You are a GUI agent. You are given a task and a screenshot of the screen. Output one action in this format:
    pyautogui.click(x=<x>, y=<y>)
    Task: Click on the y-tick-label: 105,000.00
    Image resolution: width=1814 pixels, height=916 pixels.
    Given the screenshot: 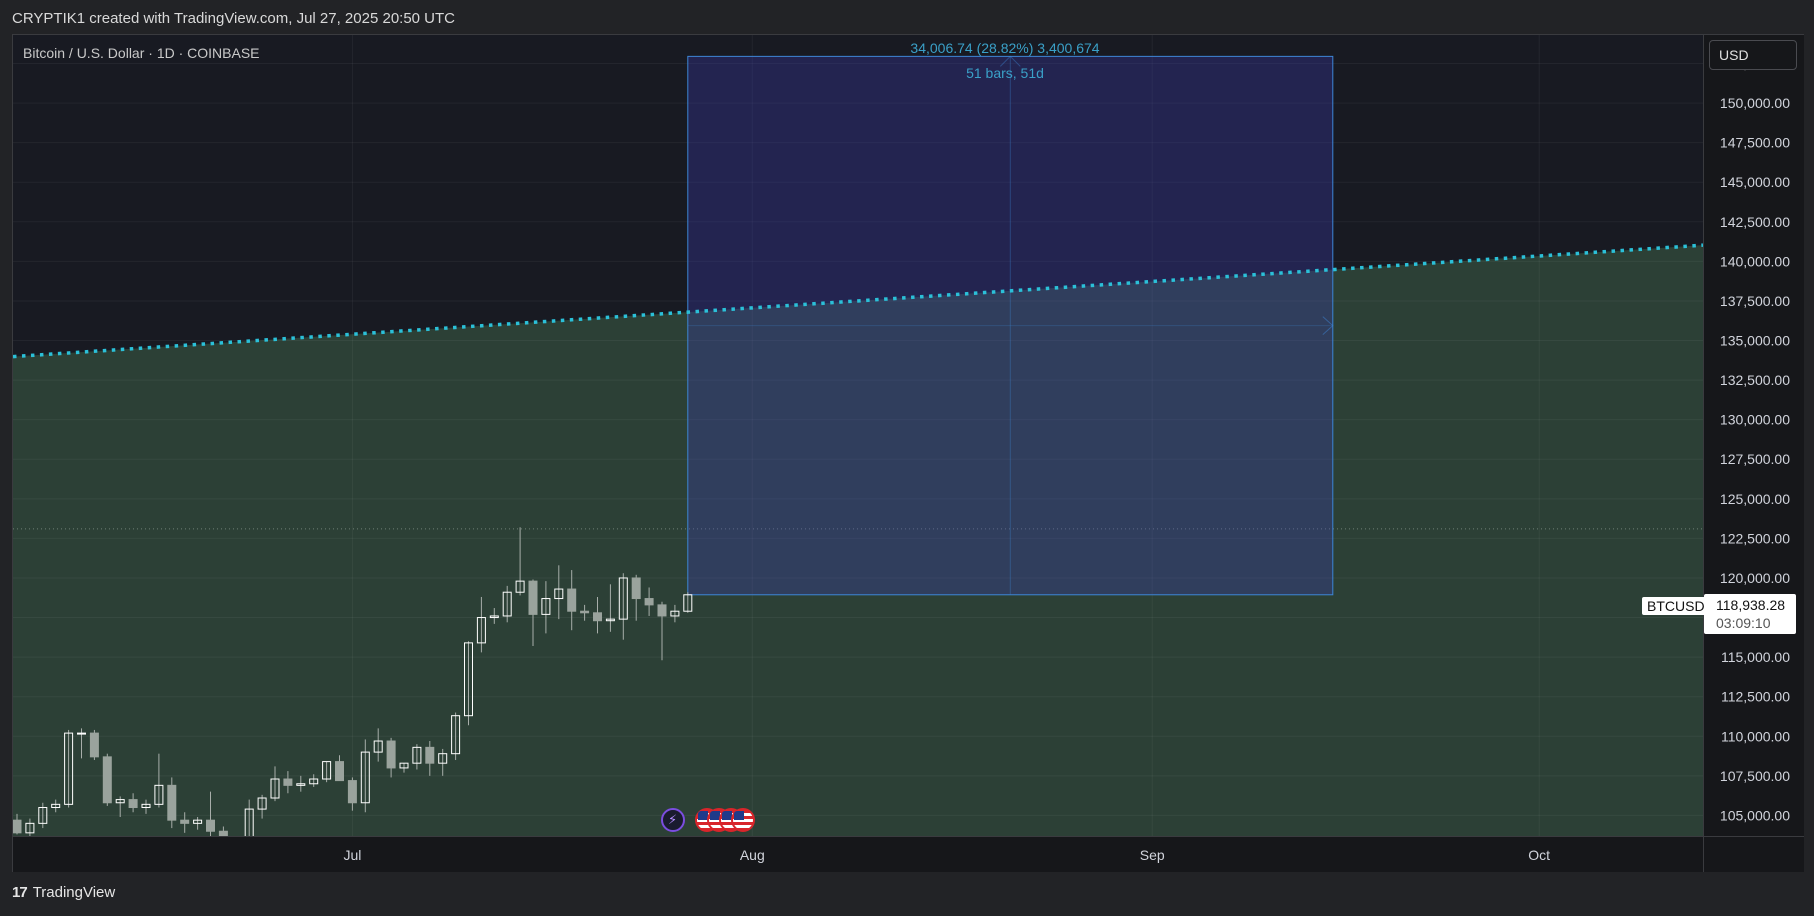 What is the action you would take?
    pyautogui.click(x=1755, y=815)
    